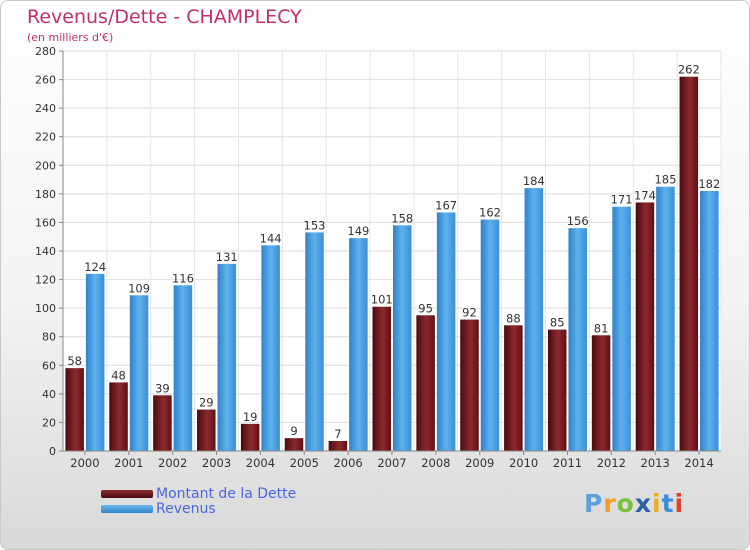 The width and height of the screenshot is (750, 550). I want to click on data-label-dette: 174, so click(645, 195).